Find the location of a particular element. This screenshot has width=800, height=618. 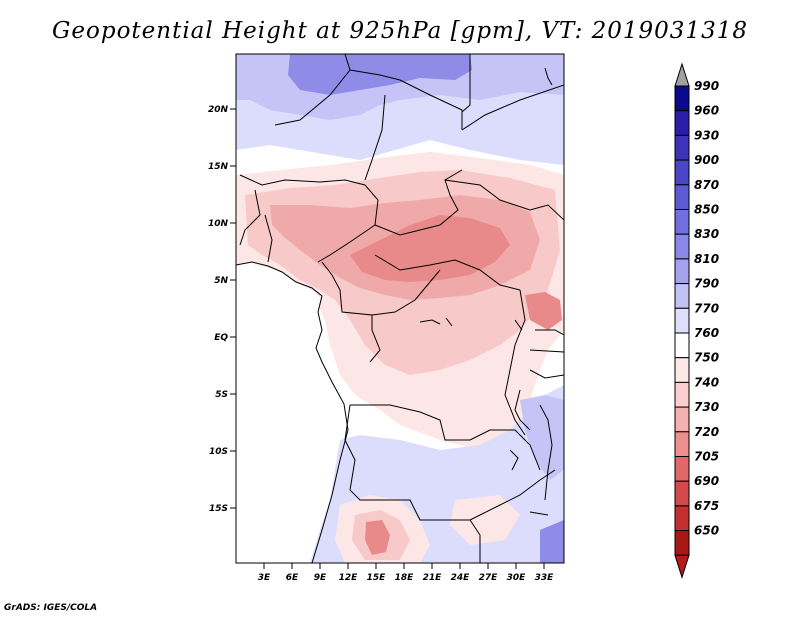

colorbar-label-705: 705 is located at coordinates (706, 457).